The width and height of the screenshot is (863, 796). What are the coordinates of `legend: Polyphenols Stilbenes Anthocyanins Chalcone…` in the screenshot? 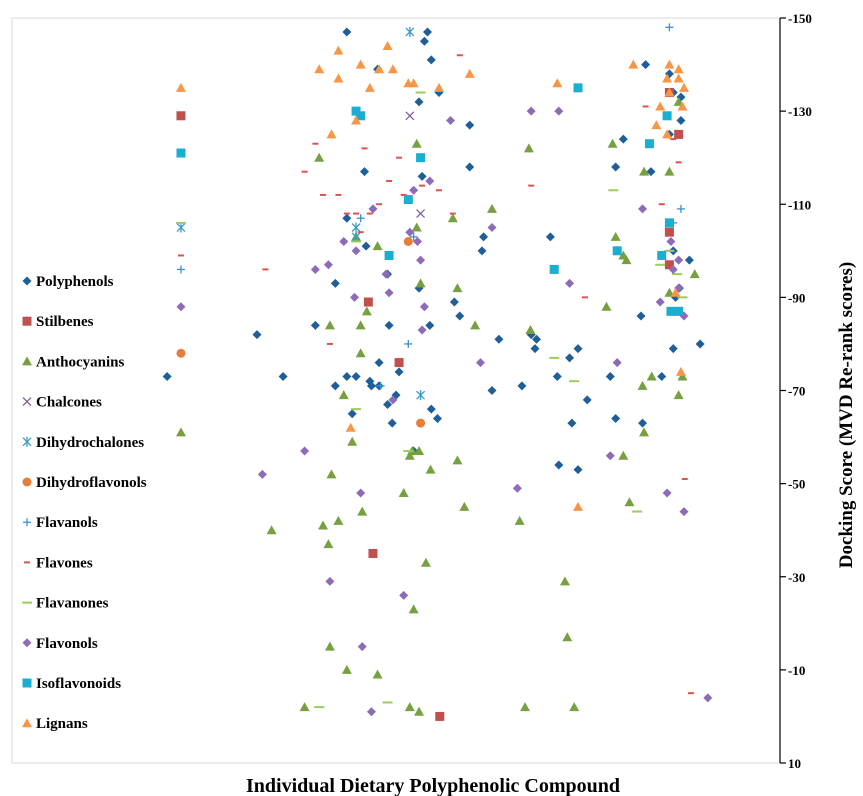 It's located at (84, 503).